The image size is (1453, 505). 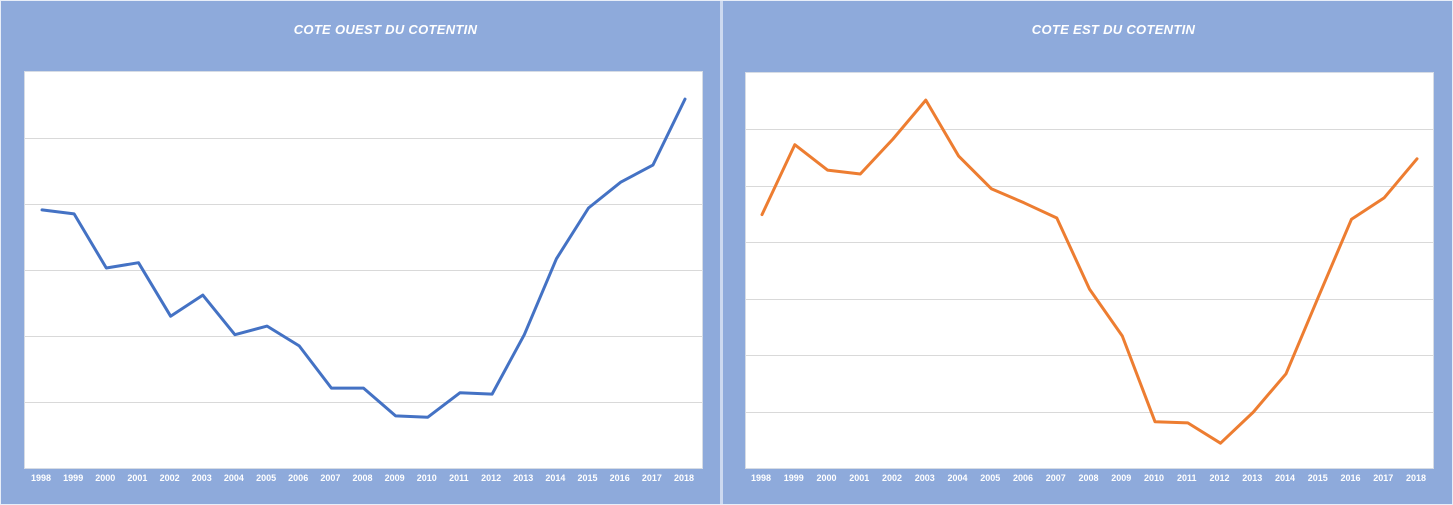 I want to click on chart-title-cote-ouest: COTE OUEST DU COTENTIN, so click(x=385, y=29).